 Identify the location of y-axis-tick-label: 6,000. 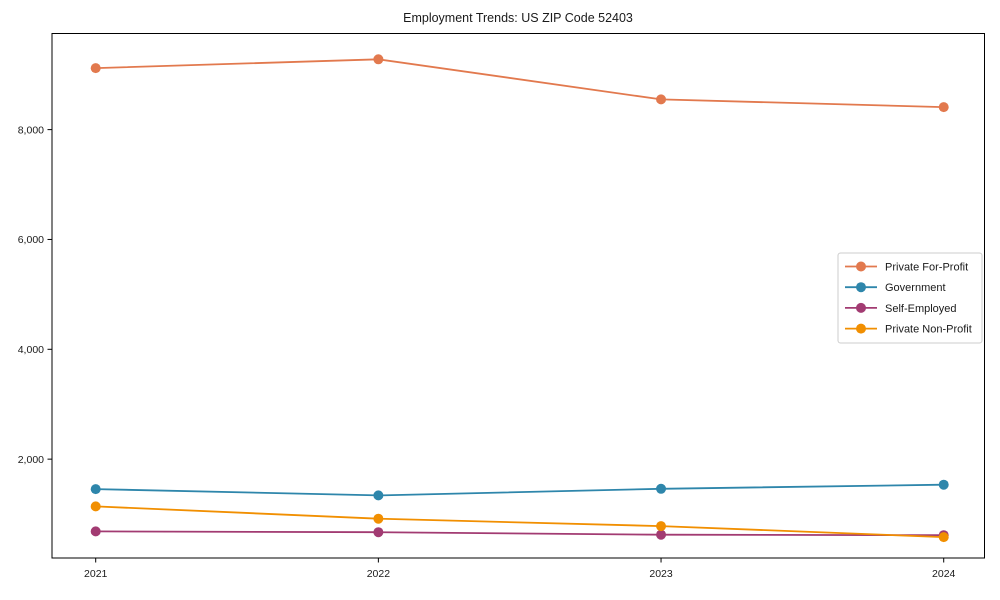
(31, 240).